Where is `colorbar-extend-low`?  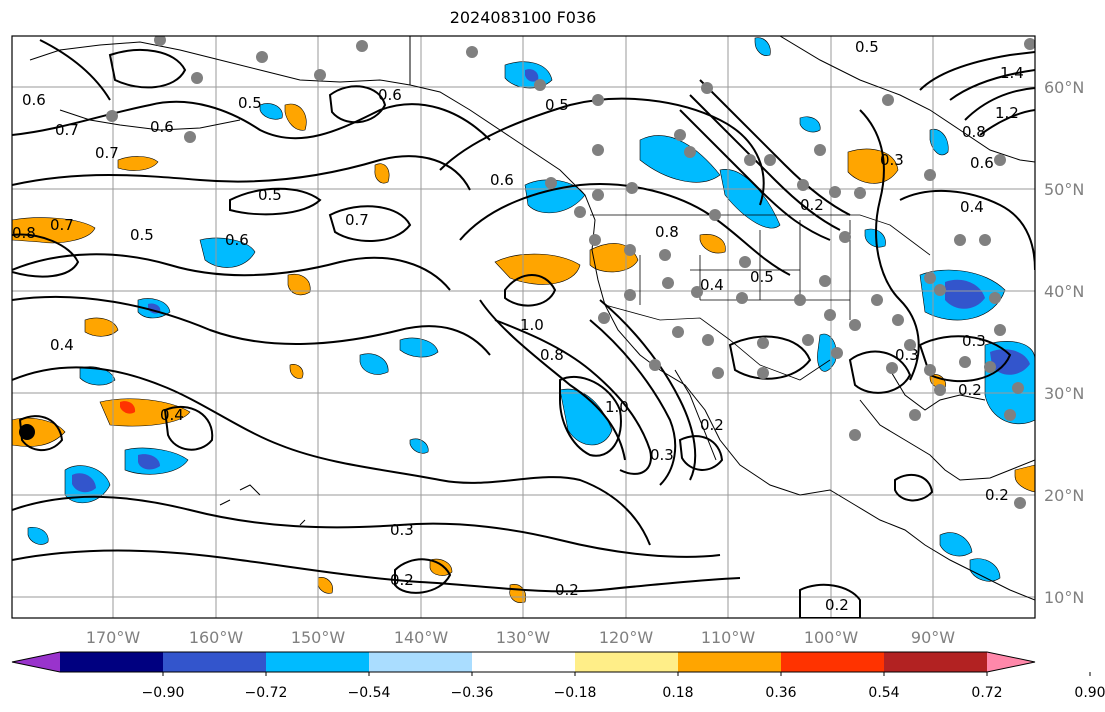
colorbar-extend-low is located at coordinates (36, 662).